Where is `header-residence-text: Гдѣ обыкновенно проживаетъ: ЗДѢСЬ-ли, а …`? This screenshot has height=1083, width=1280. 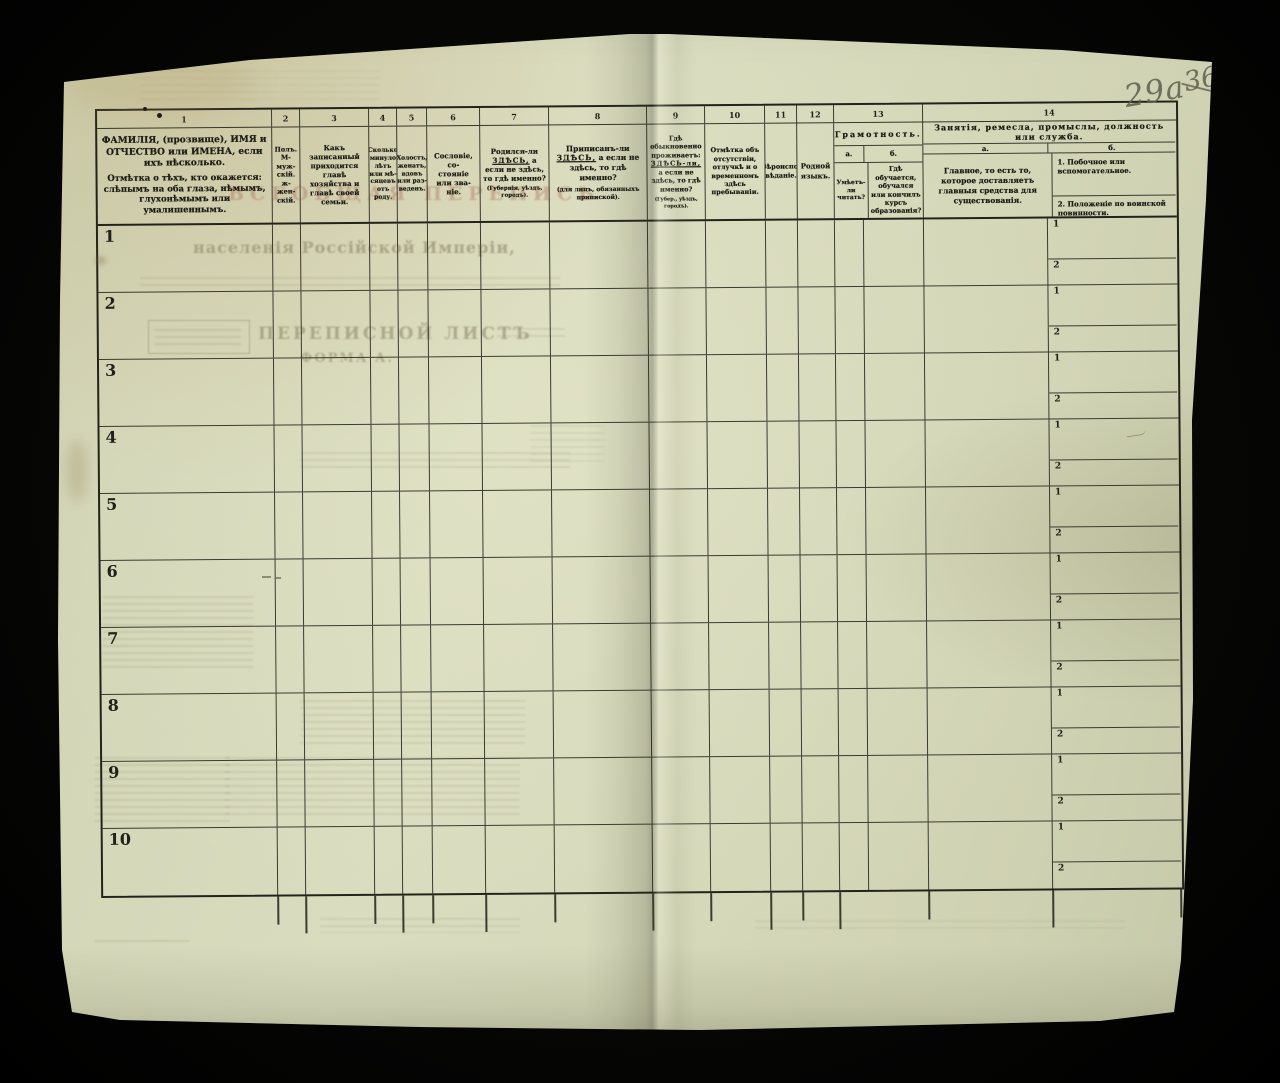 header-residence-text: Гдѣ обыкновенно проживаетъ: ЗДѢСЬ-ли, а … is located at coordinates (676, 164).